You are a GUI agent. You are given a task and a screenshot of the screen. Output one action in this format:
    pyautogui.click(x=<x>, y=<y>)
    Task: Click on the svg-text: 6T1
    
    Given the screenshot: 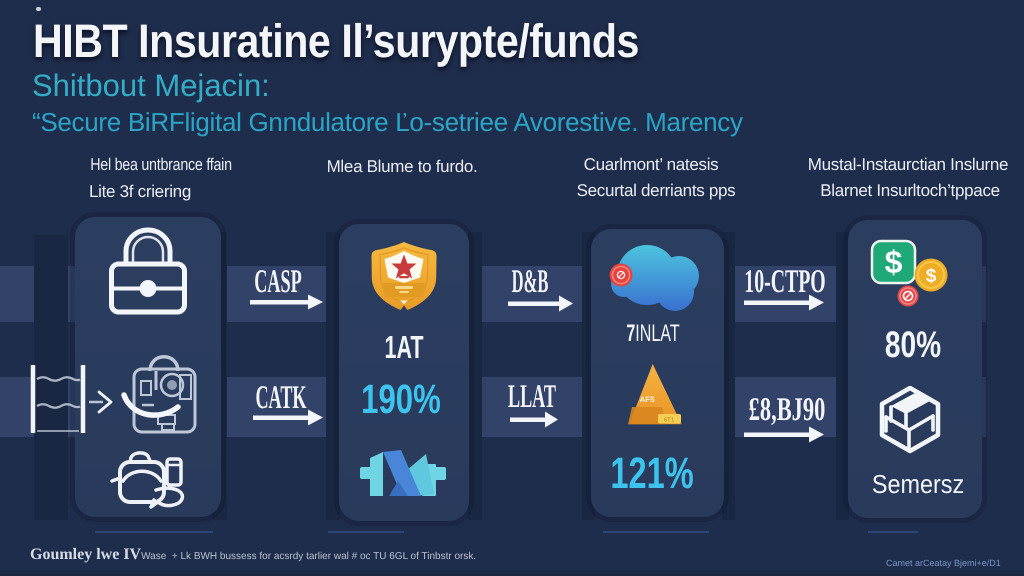 What is the action you would take?
    pyautogui.click(x=669, y=420)
    